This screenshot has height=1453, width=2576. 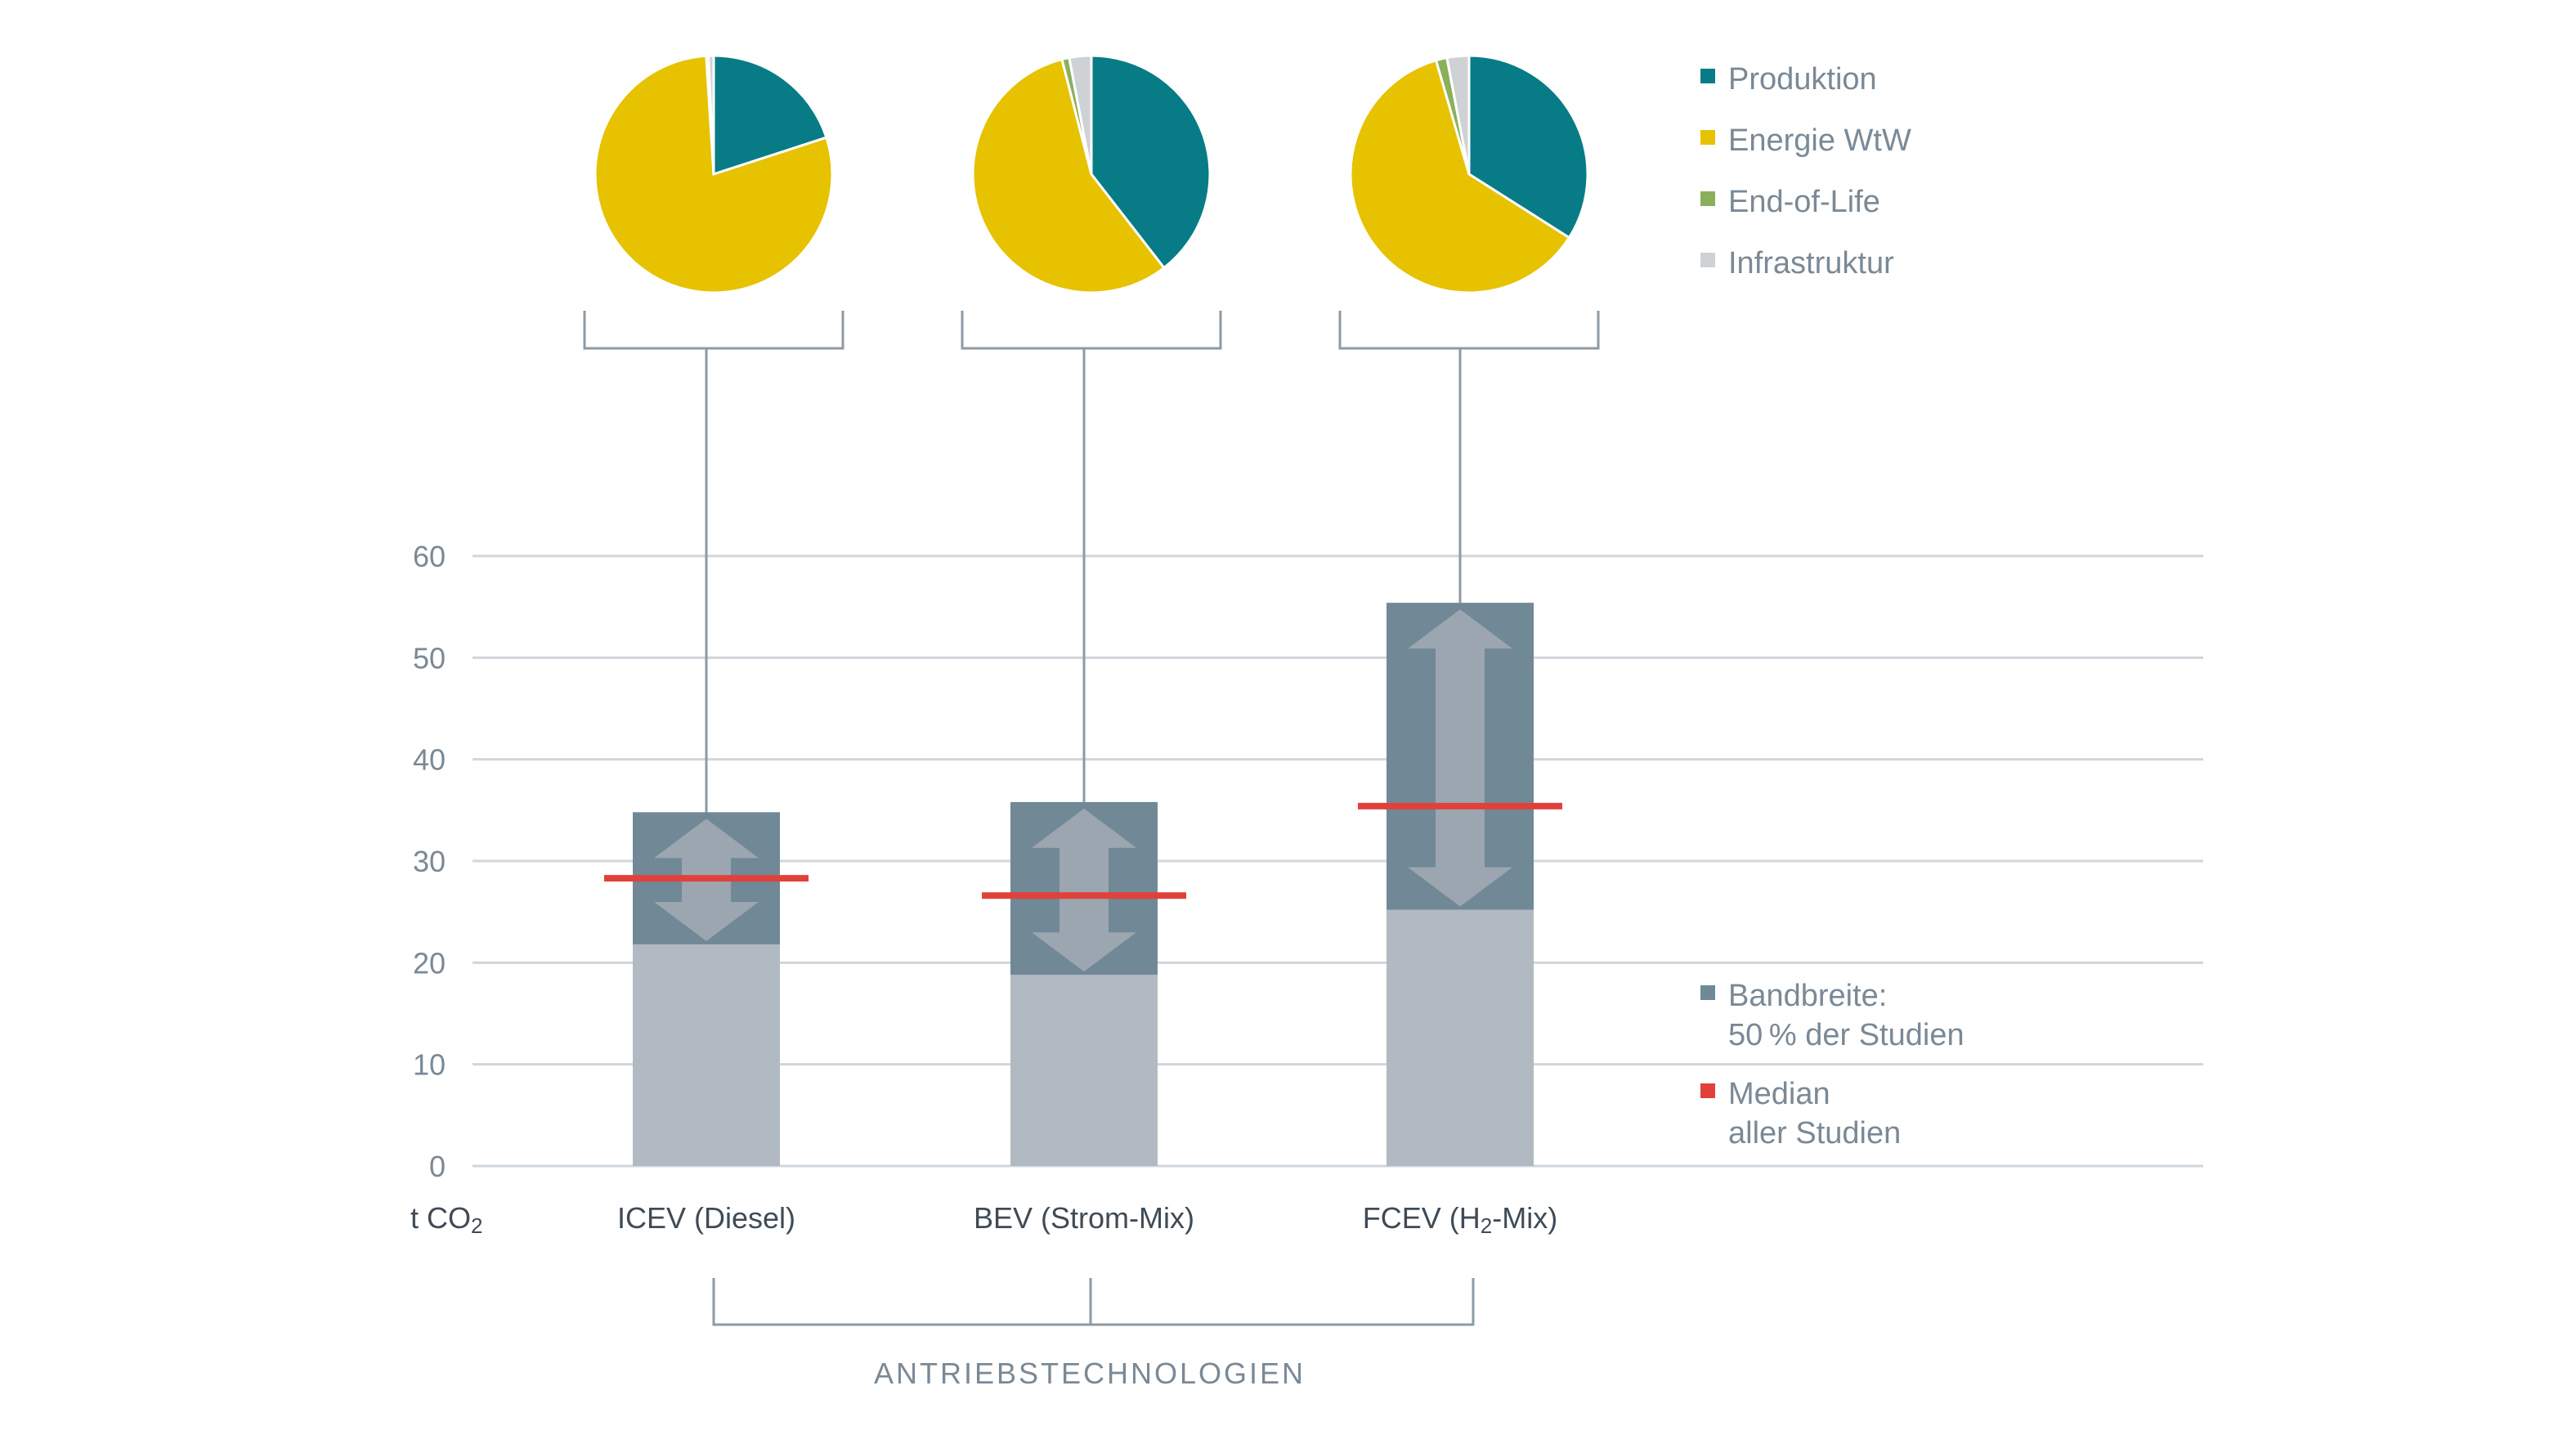 I want to click on y-tick-label: 60, so click(x=430, y=556).